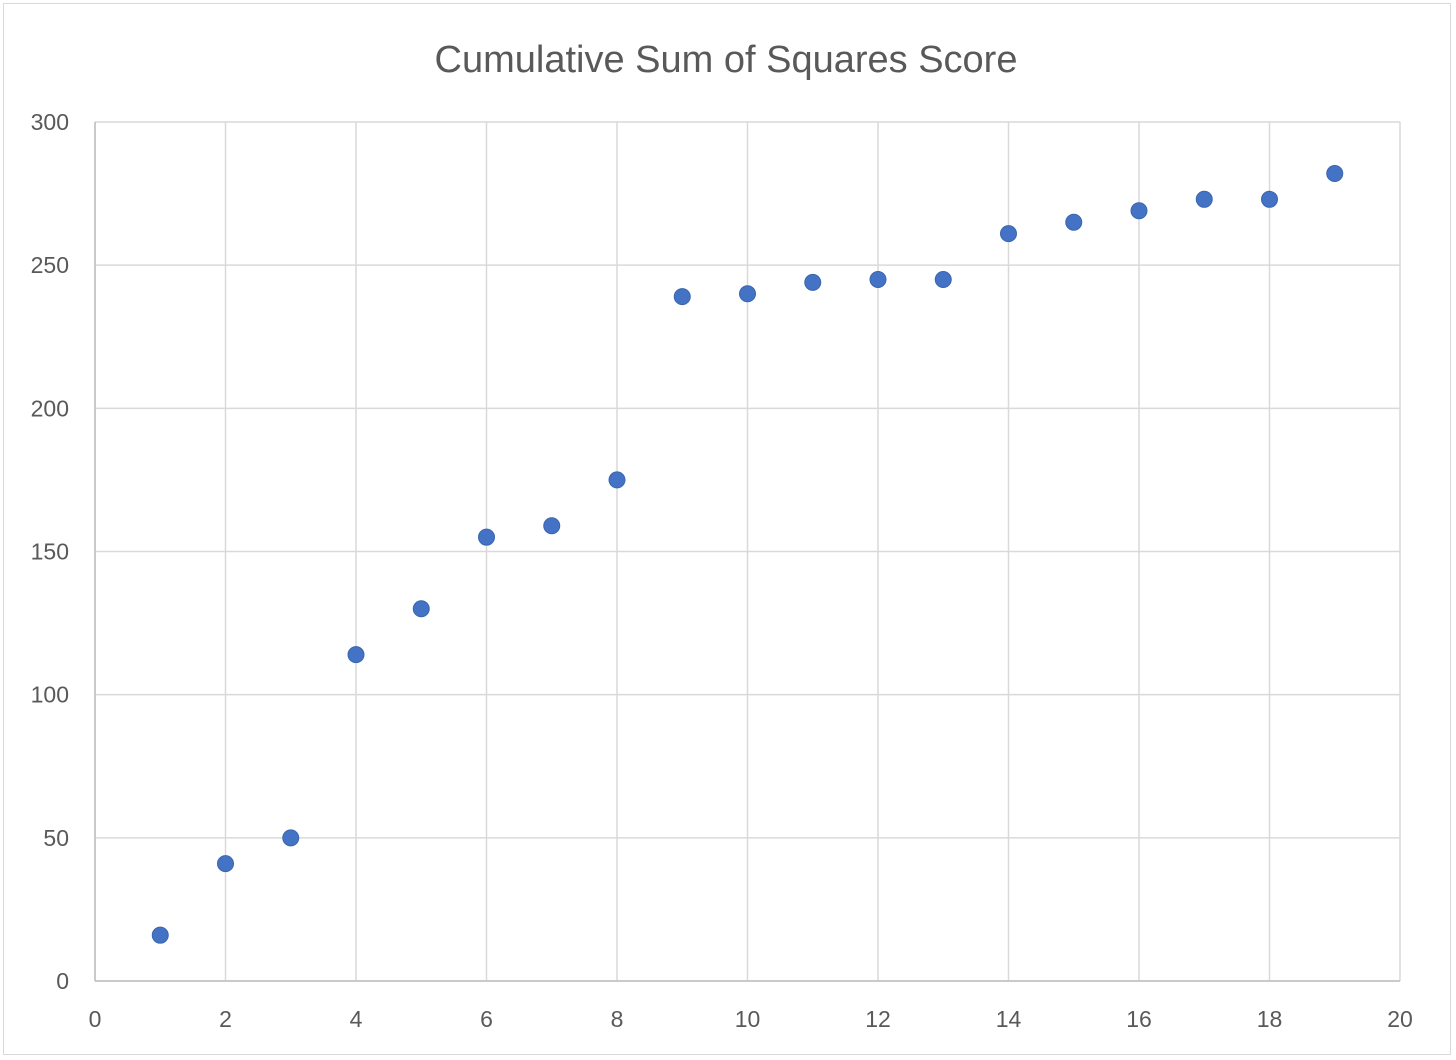 Image resolution: width=1456 pixels, height=1060 pixels. What do you see at coordinates (617, 1019) in the screenshot?
I see `x-tick-label: 8` at bounding box center [617, 1019].